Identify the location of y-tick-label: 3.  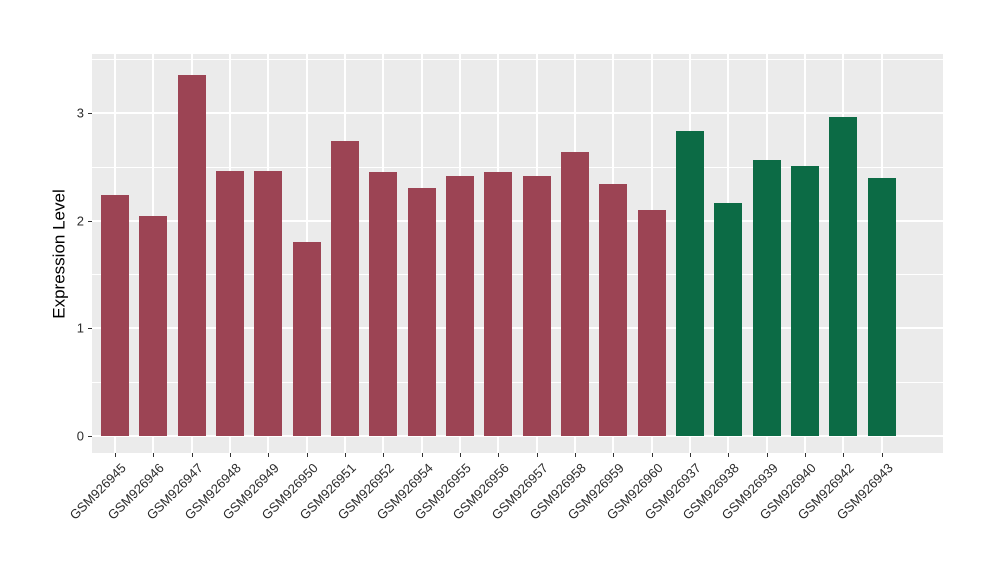
(80, 113).